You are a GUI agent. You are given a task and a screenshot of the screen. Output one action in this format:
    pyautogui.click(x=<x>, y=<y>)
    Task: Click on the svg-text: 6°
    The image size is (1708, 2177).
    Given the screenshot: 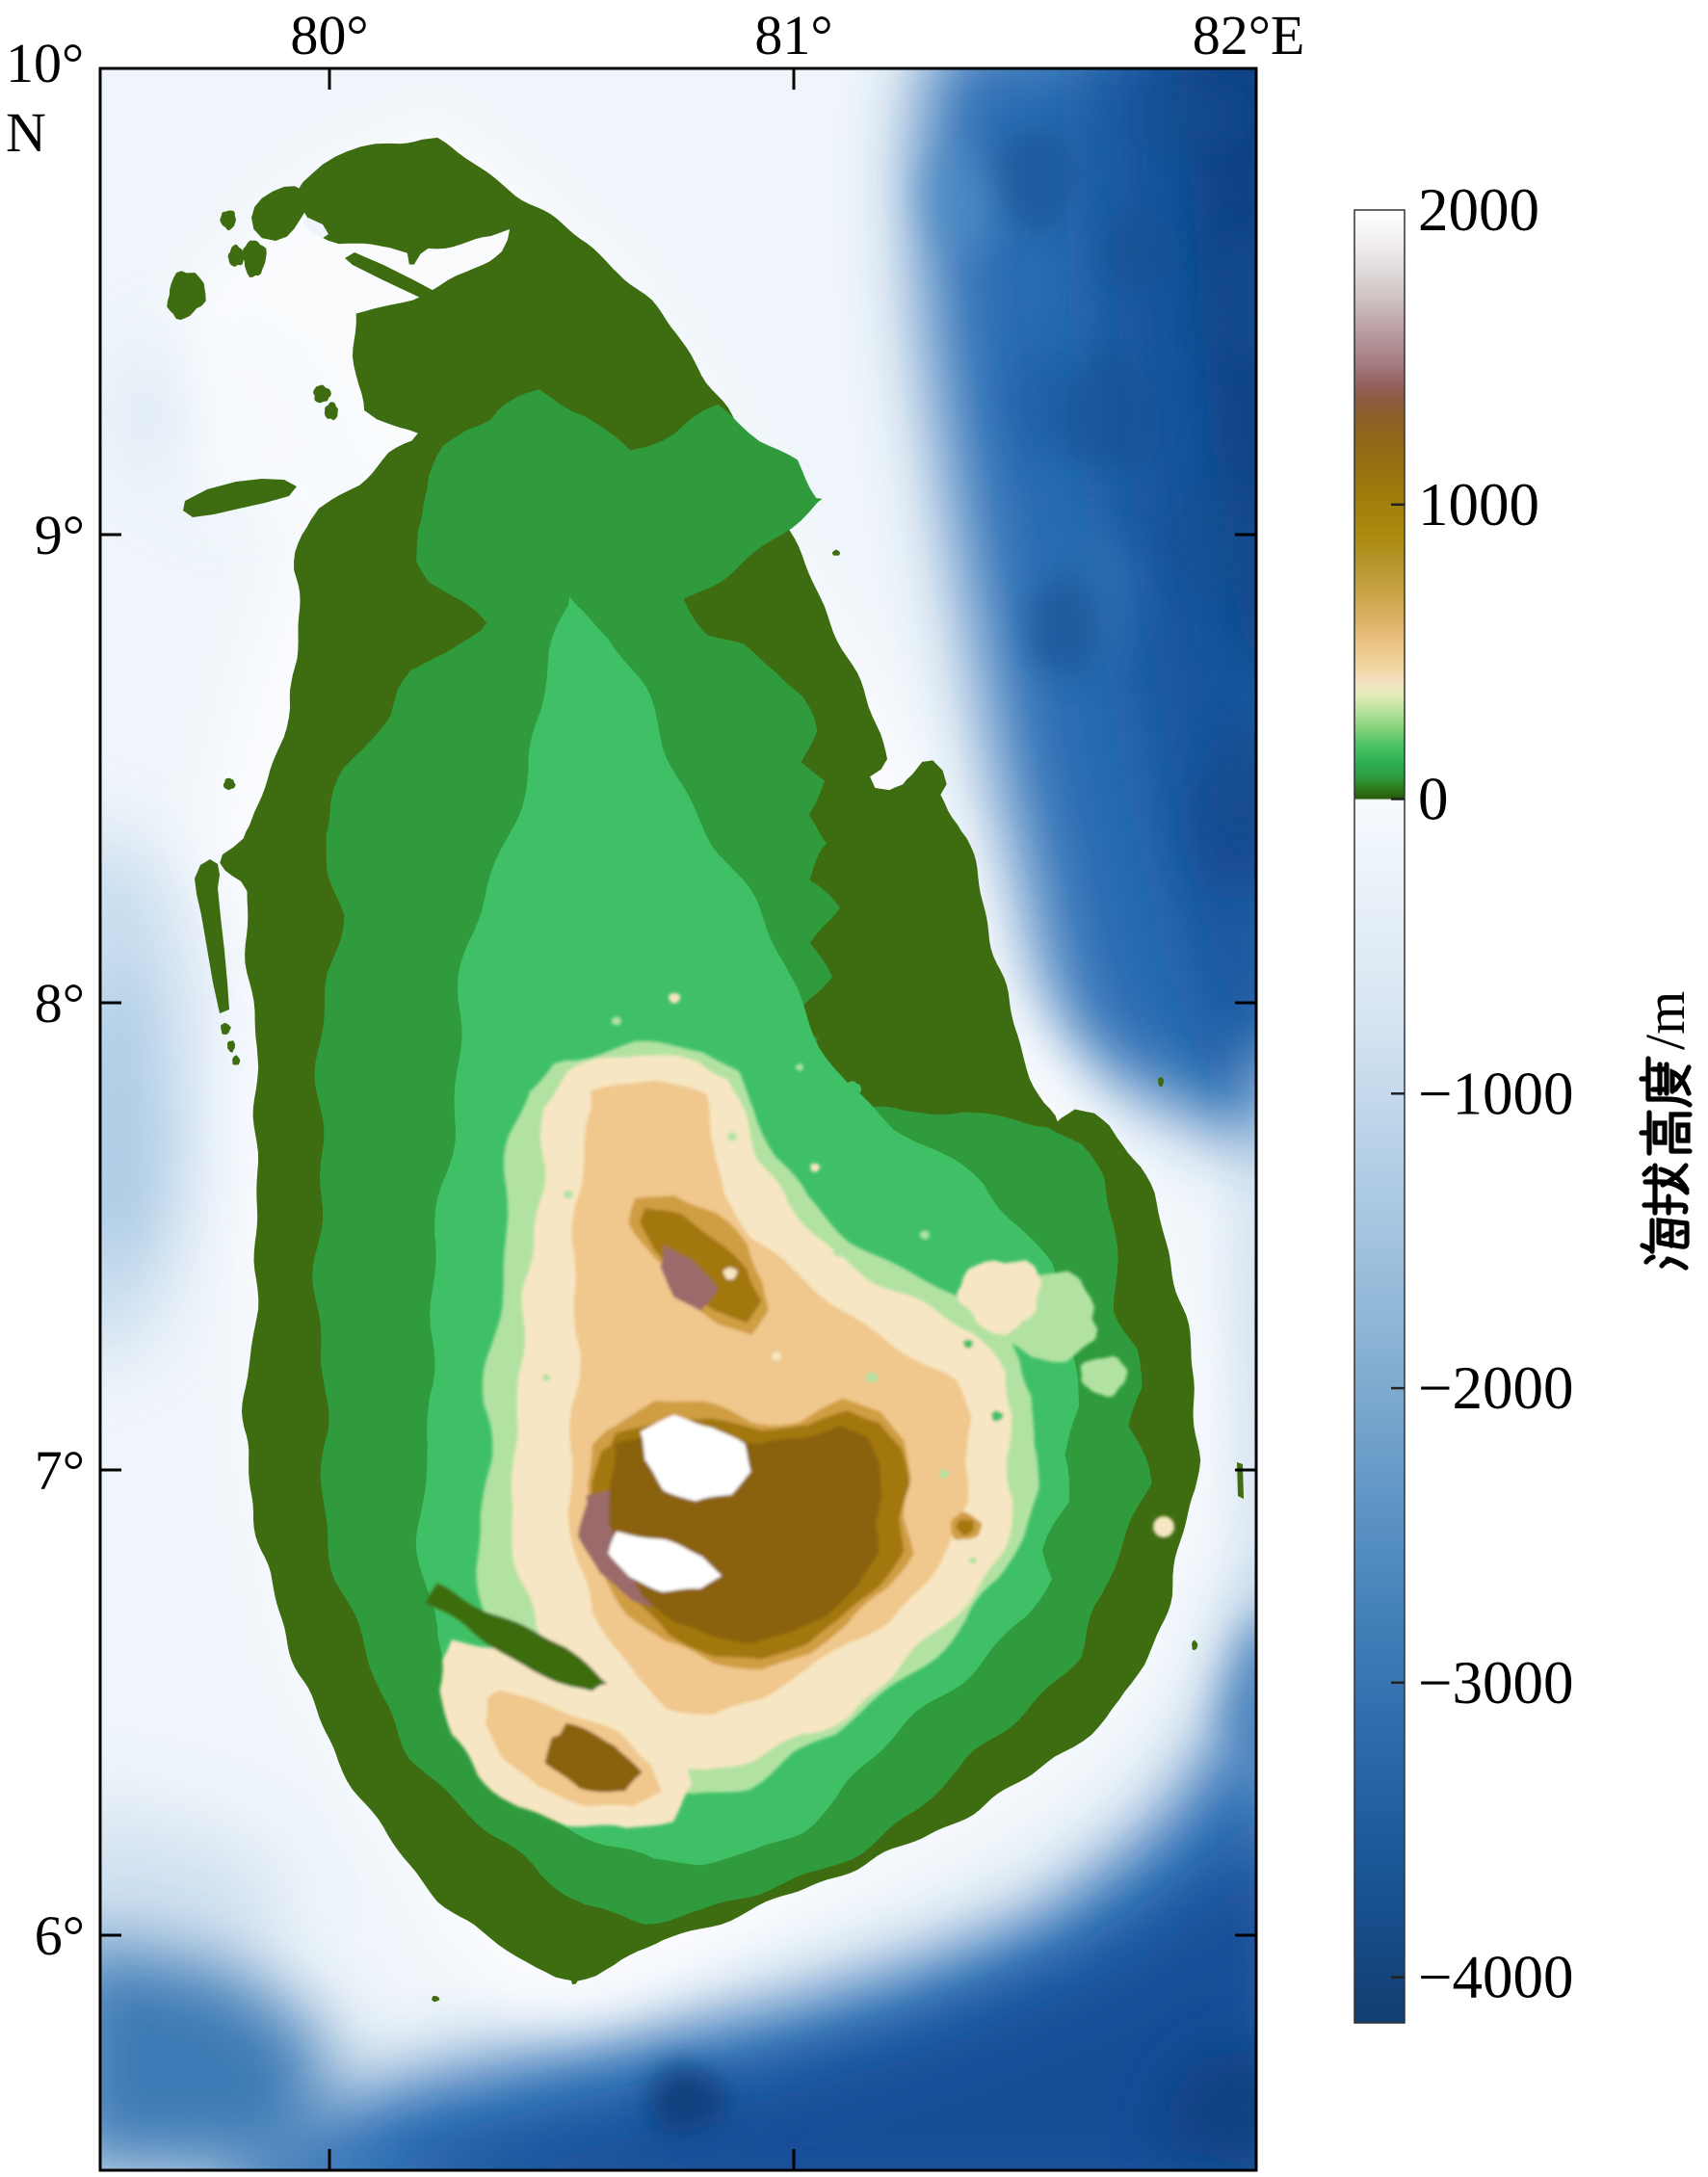 What is the action you would take?
    pyautogui.click(x=60, y=1935)
    